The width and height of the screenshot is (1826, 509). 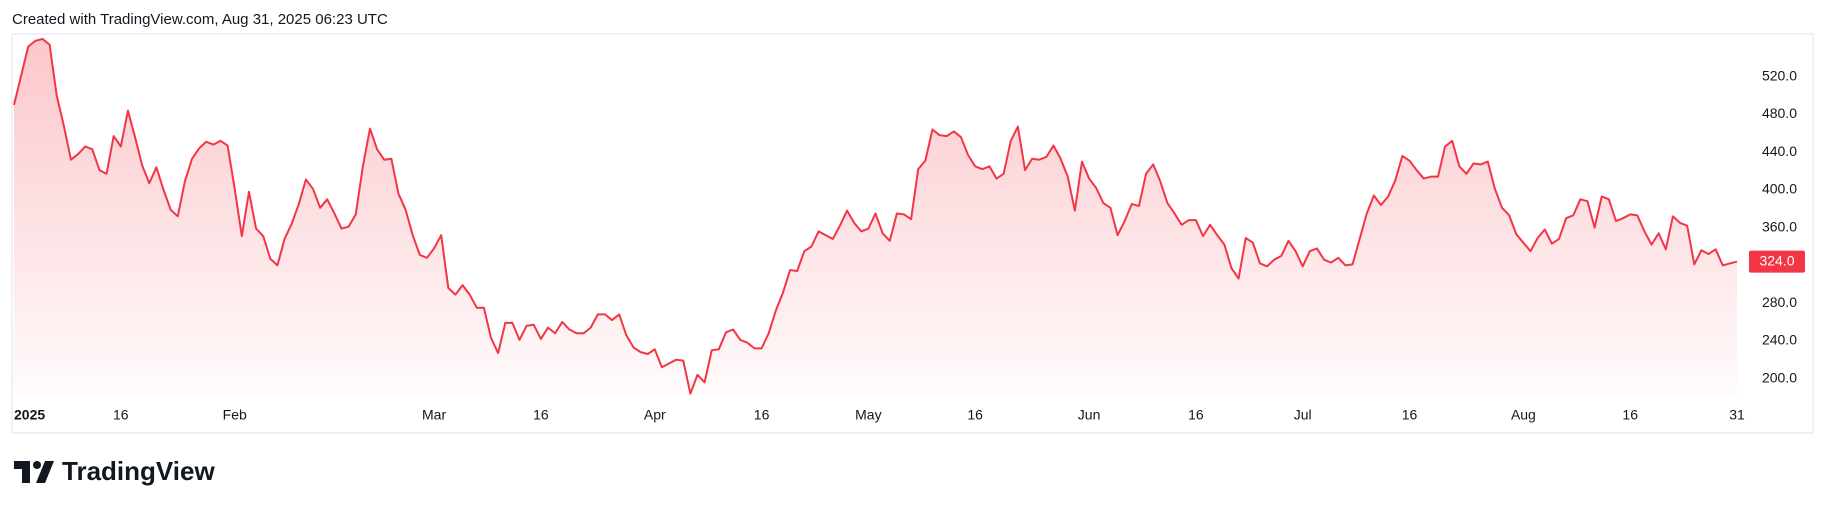 I want to click on last-price-tag, so click(x=1777, y=261).